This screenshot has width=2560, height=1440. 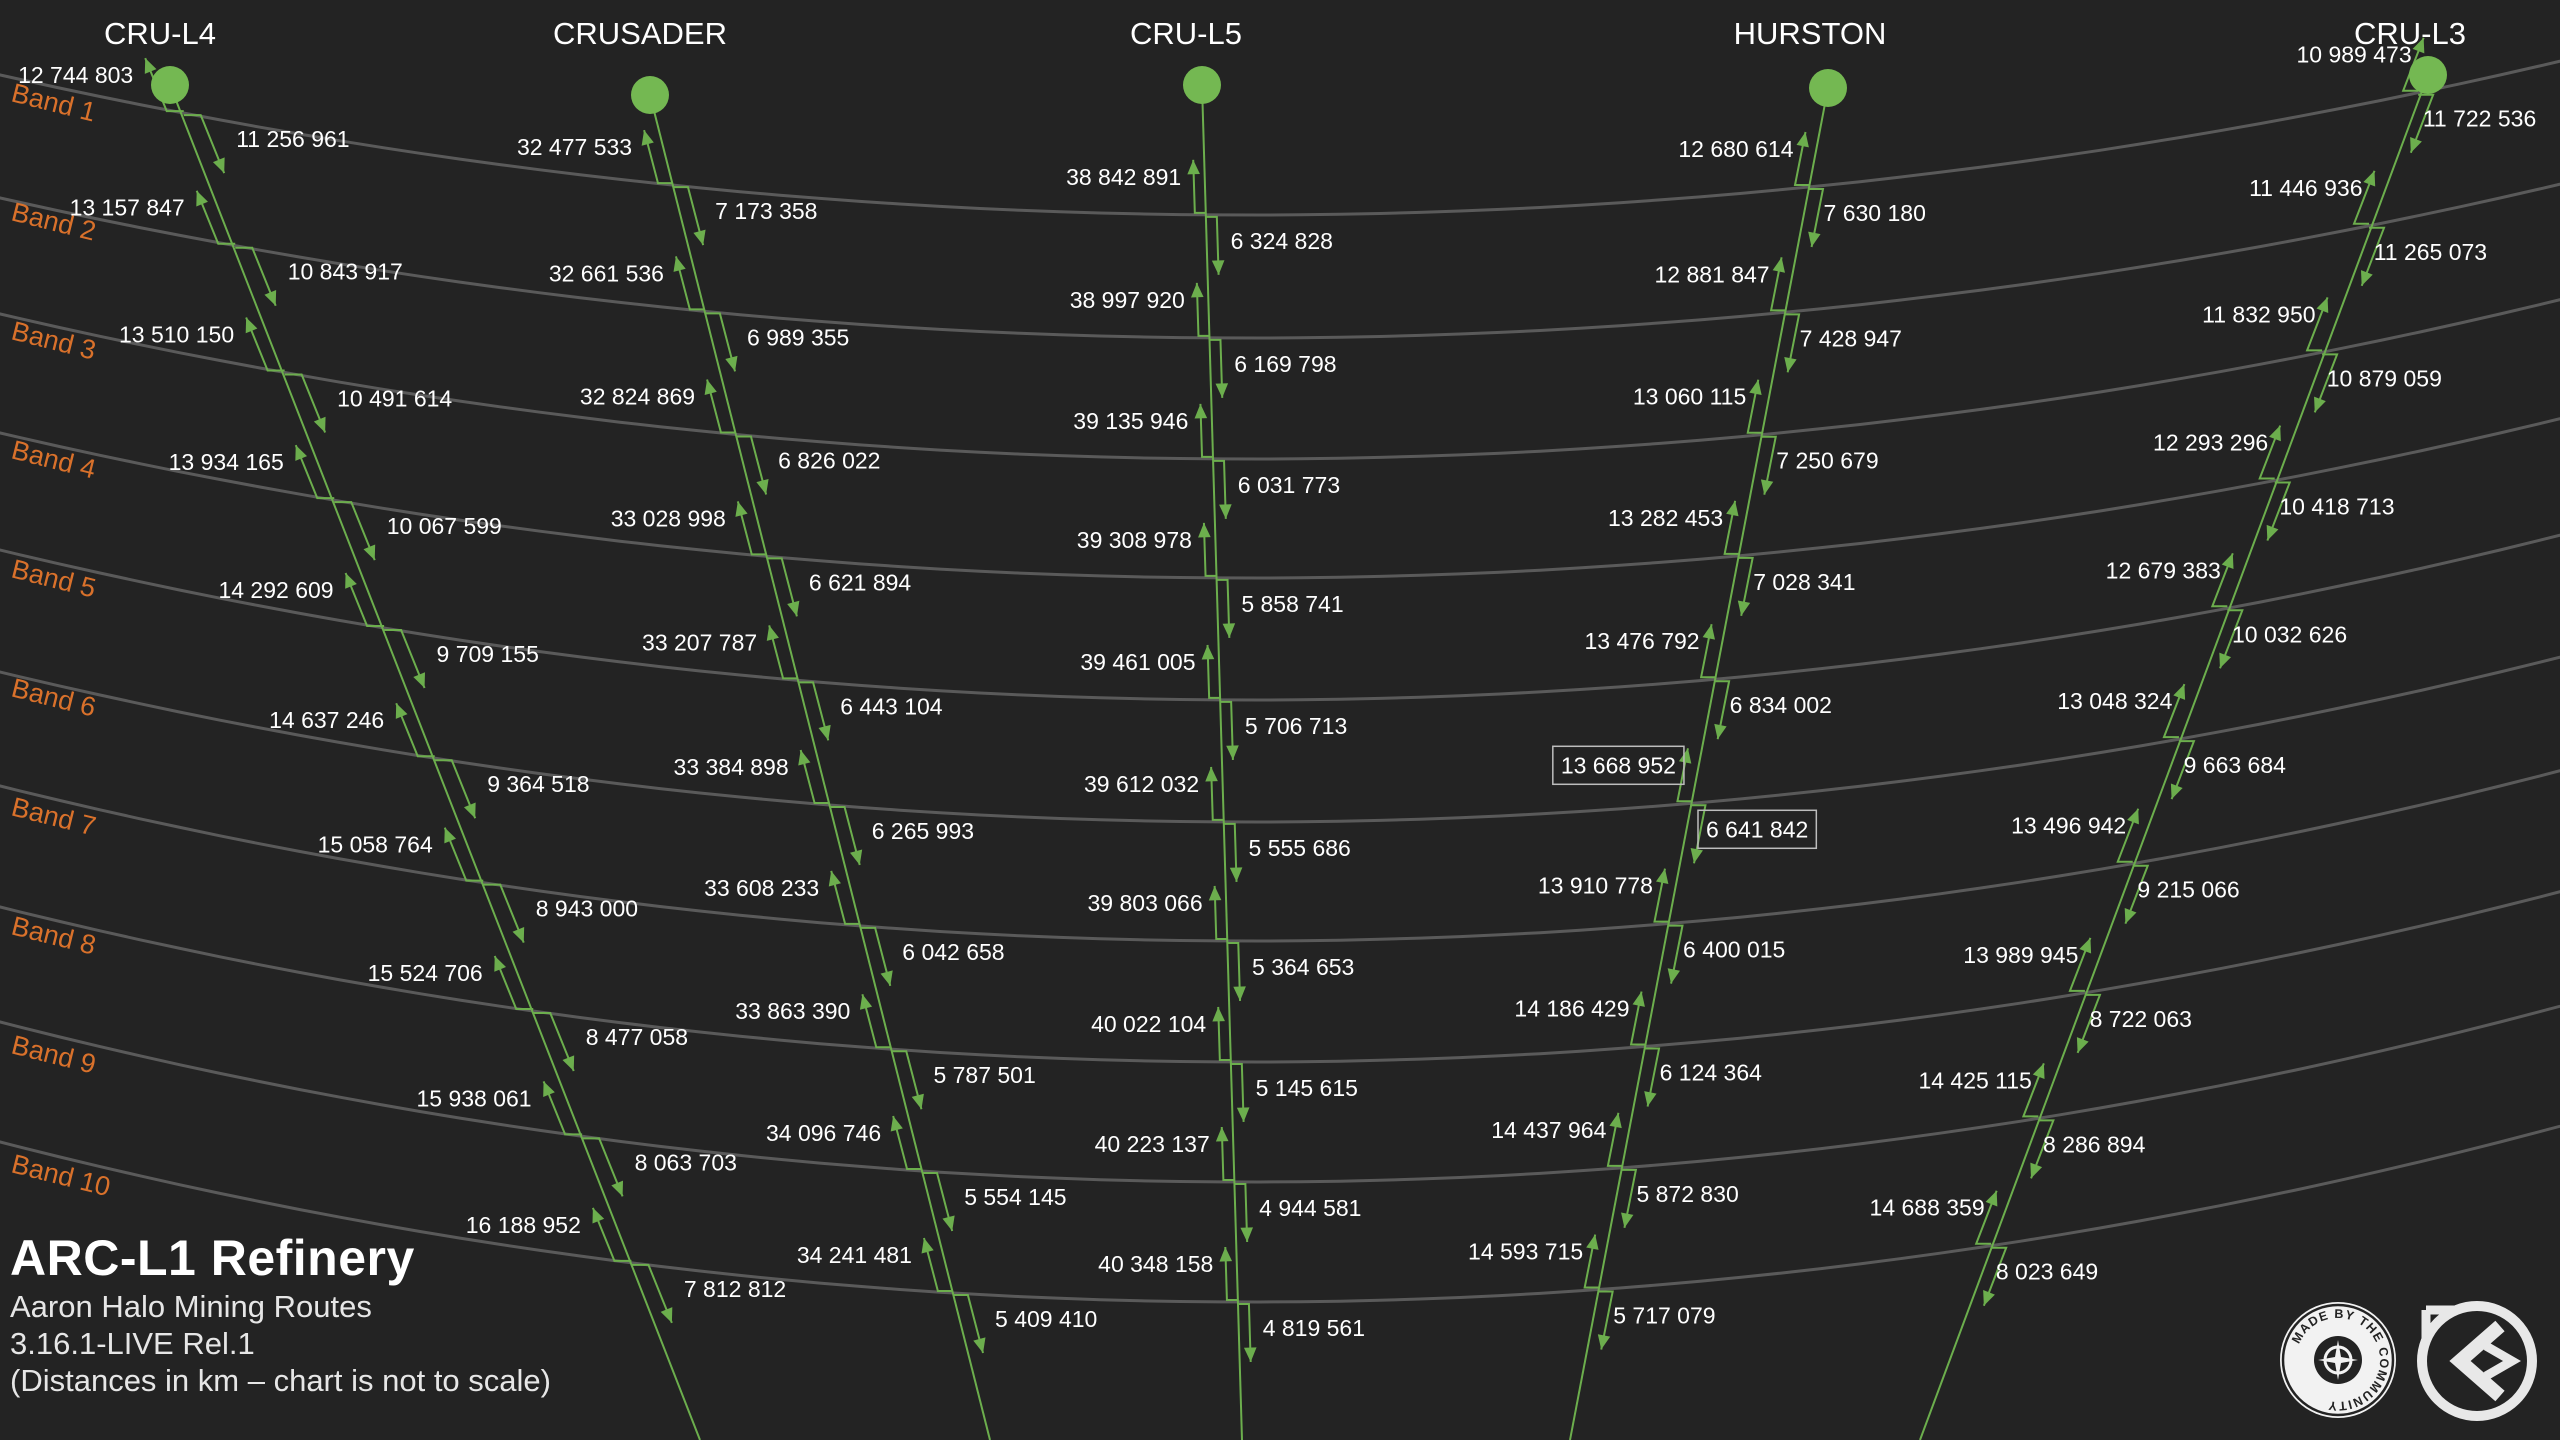 What do you see at coordinates (731, 767) in the screenshot?
I see `inbound-distance: 33 384 898` at bounding box center [731, 767].